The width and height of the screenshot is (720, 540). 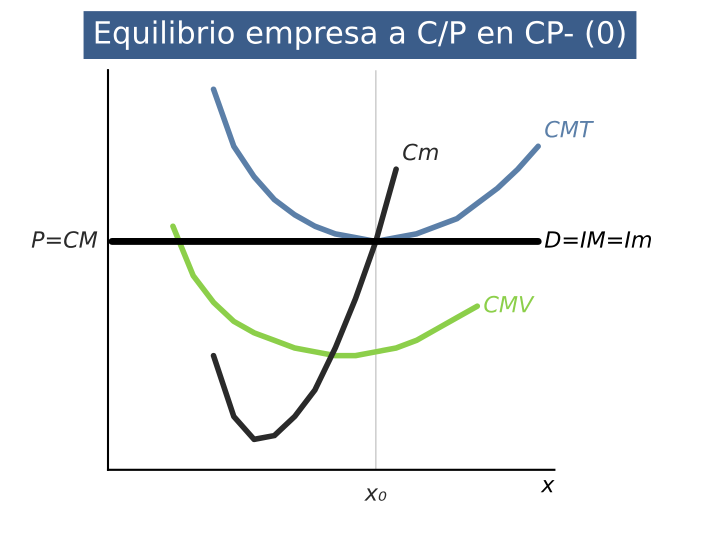 What do you see at coordinates (598, 239) in the screenshot?
I see `series-label: D=IM=Im` at bounding box center [598, 239].